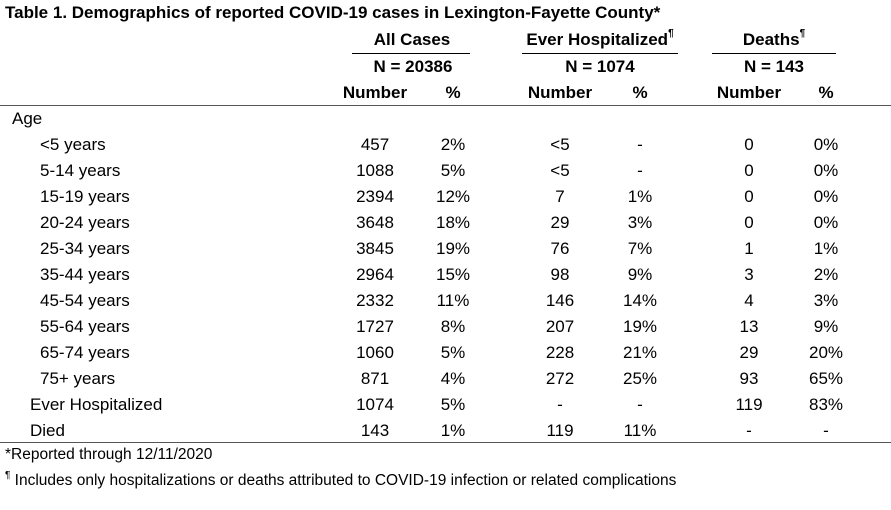  Describe the element at coordinates (375, 274) in the screenshot. I see `table-cell: 2964` at that location.